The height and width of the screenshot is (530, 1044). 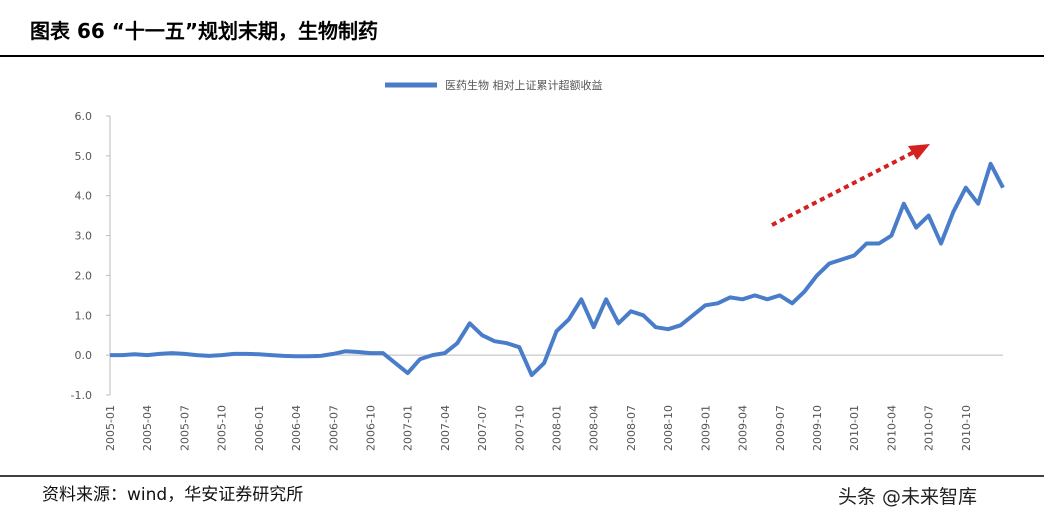 I want to click on x-tick-label: 2009-07, so click(x=780, y=428).